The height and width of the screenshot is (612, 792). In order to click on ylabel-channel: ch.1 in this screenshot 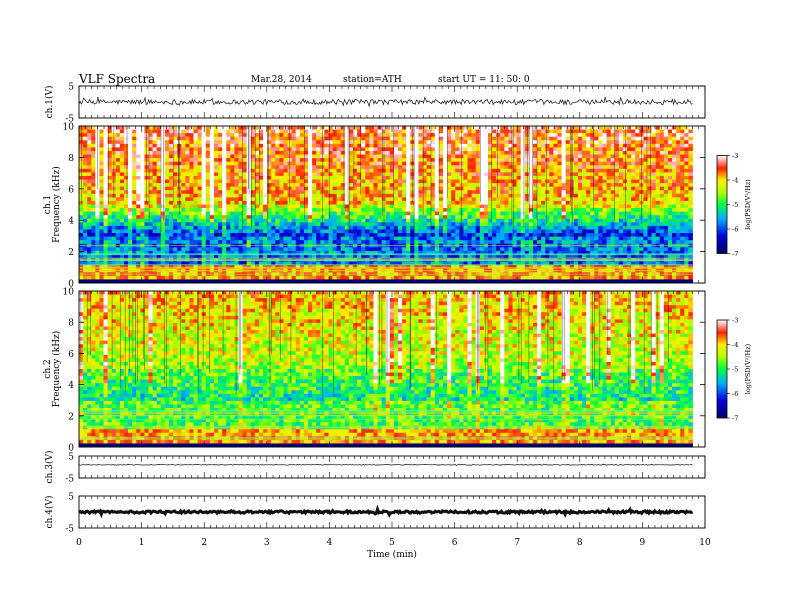, I will do `click(48, 204)`.